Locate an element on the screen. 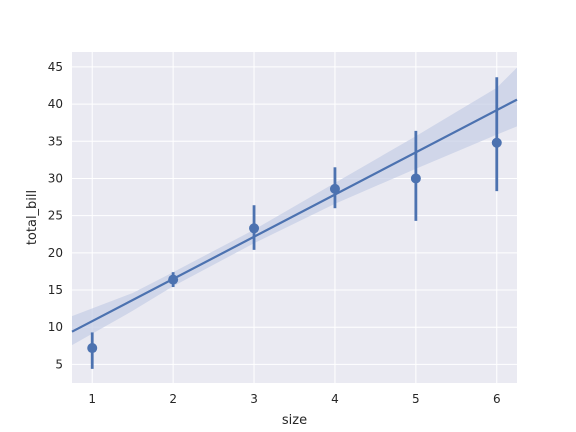 This screenshot has width=576, height=432. x-tick-label: 5 is located at coordinates (416, 399).